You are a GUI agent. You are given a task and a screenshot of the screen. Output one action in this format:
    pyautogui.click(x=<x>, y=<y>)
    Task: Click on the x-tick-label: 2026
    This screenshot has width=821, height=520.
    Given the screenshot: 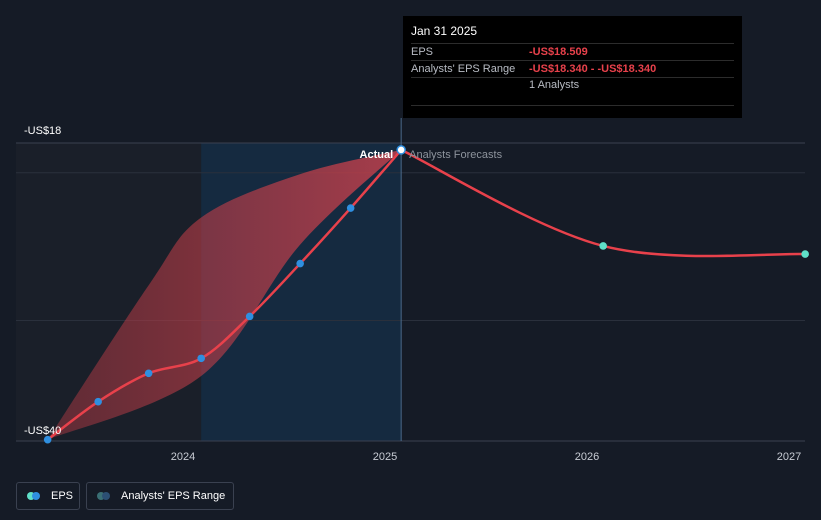 What is the action you would take?
    pyautogui.click(x=587, y=457)
    